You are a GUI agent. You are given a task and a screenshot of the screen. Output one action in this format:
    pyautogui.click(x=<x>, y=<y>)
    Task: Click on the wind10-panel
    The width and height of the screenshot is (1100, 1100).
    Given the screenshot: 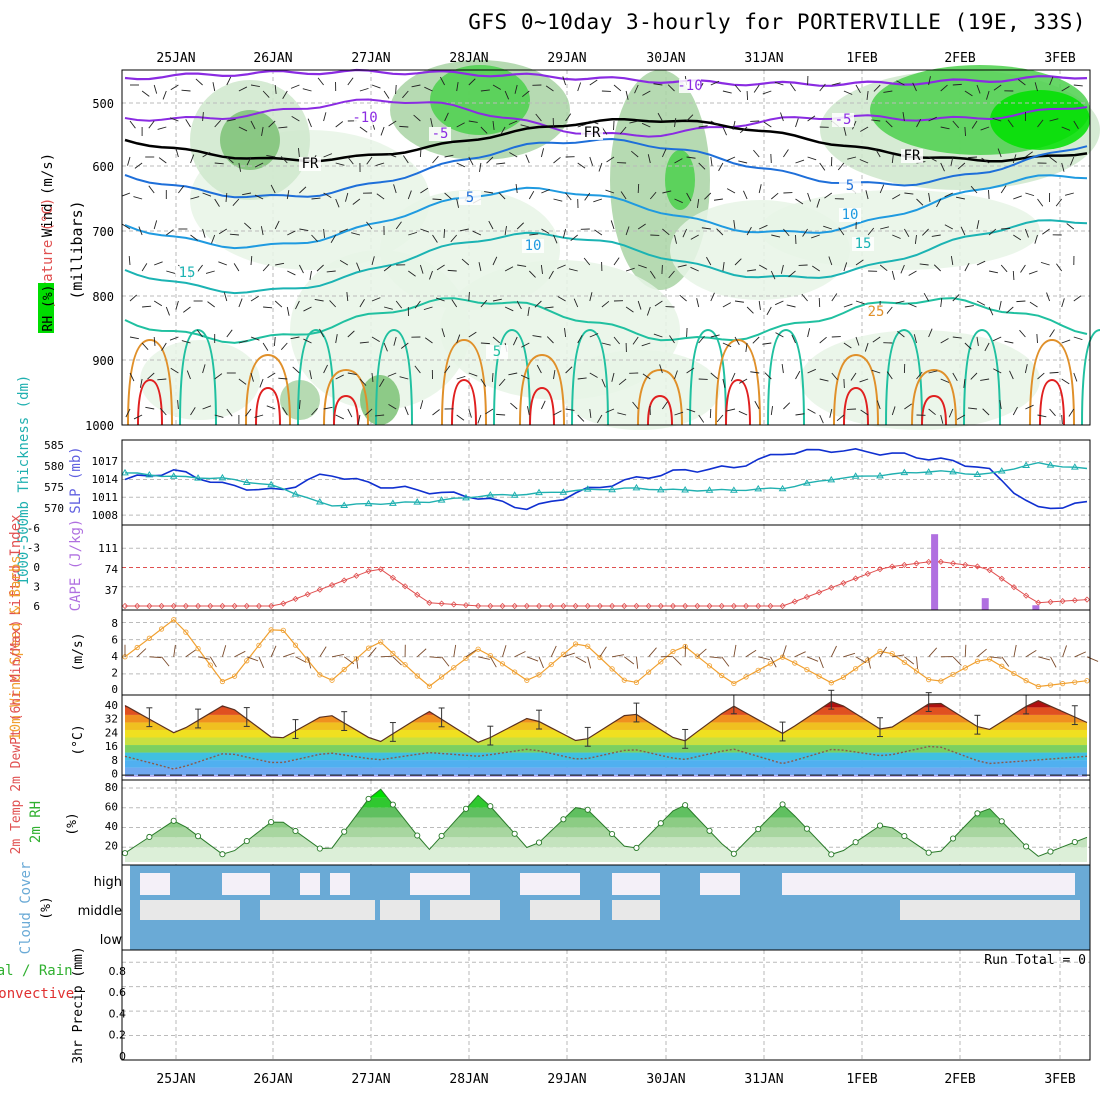 What is the action you would take?
    pyautogui.click(x=610, y=653)
    